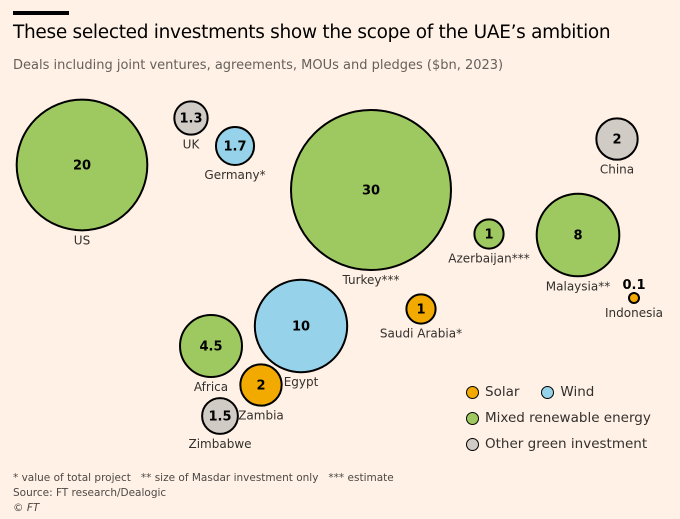 The height and width of the screenshot is (519, 680). What do you see at coordinates (488, 259) in the screenshot?
I see `bubble-label-azerbaijan: Azerbaijan***` at bounding box center [488, 259].